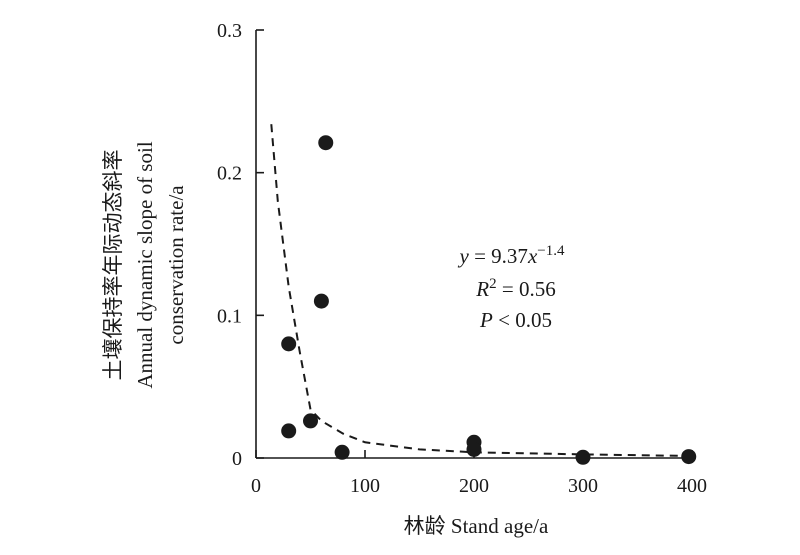 The height and width of the screenshot is (555, 800). What do you see at coordinates (474, 486) in the screenshot?
I see `x-tick-label: 200` at bounding box center [474, 486].